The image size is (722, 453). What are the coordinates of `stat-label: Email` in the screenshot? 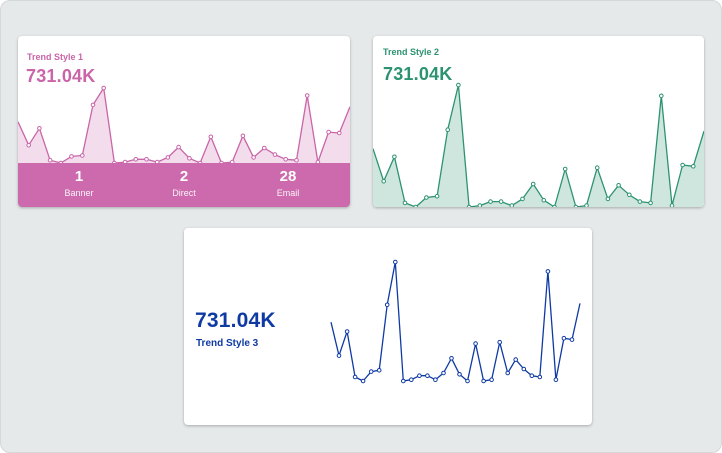 It's located at (288, 193).